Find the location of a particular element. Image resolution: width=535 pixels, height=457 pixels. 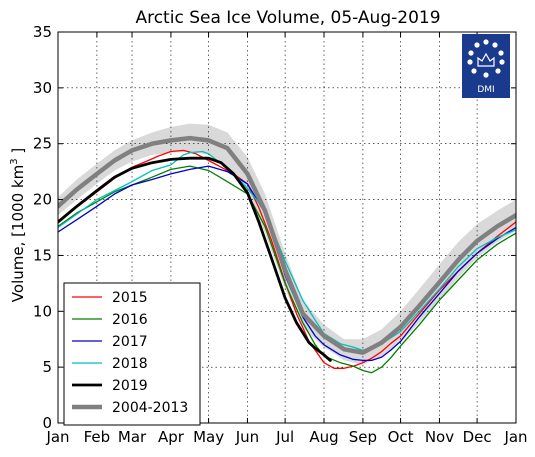

chart-title: Arctic Sea Ice Volume, 05-Aug-2019 is located at coordinates (287, 18).